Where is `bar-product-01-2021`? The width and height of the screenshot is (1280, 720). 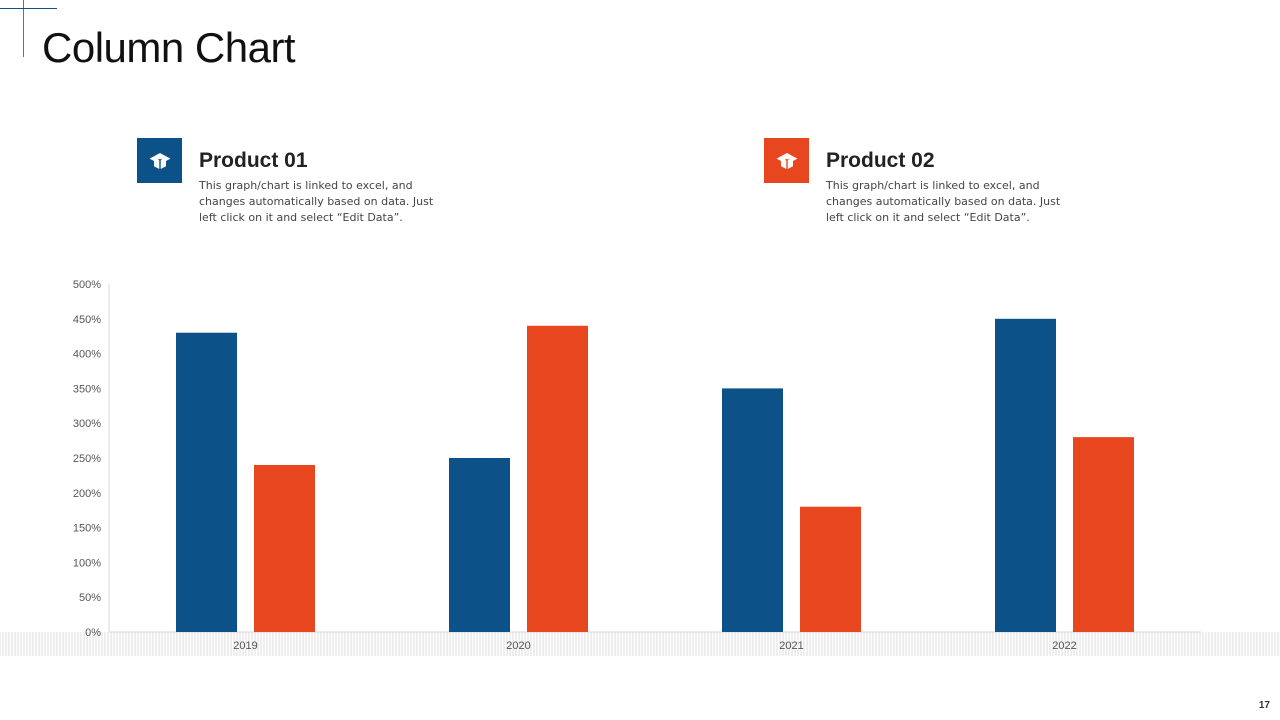
bar-product-01-2021 is located at coordinates (752, 510).